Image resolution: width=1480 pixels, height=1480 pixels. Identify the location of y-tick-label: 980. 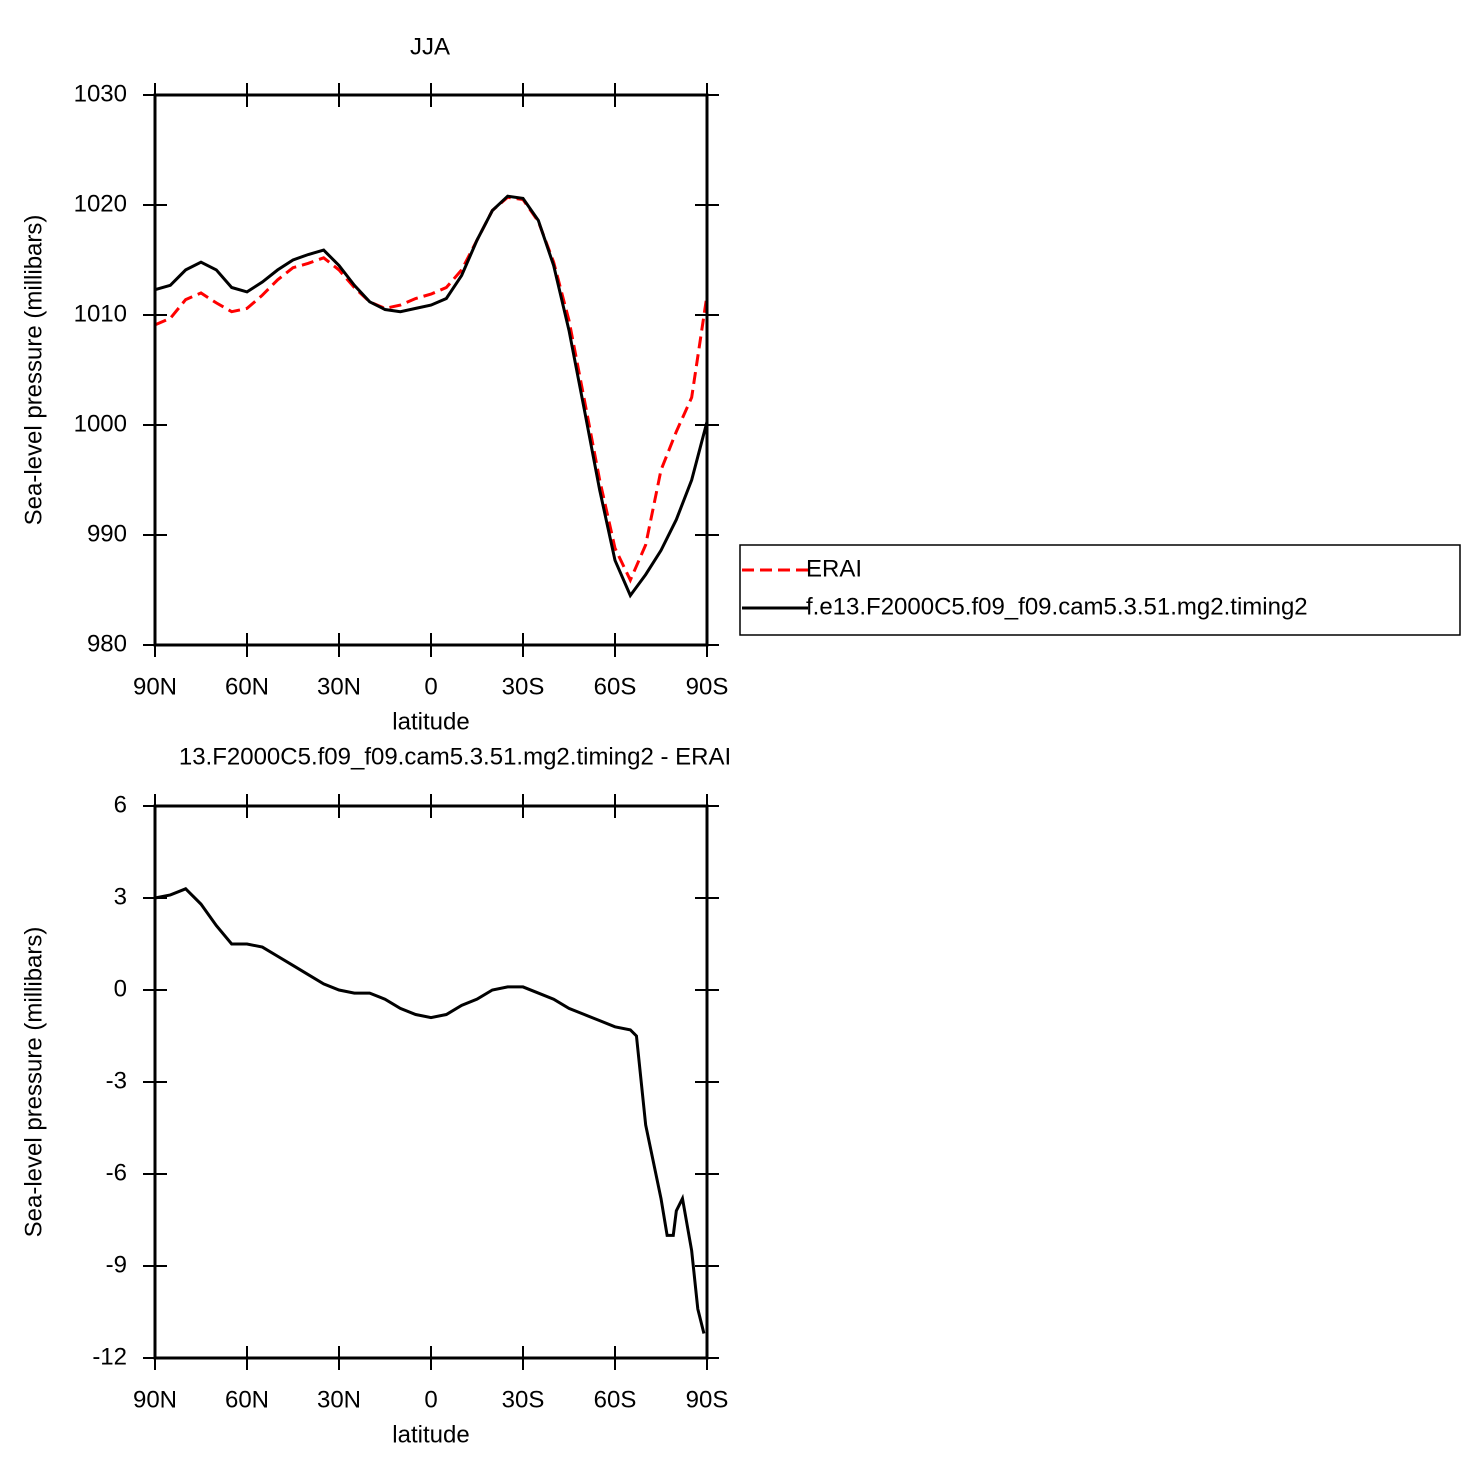
(107, 643).